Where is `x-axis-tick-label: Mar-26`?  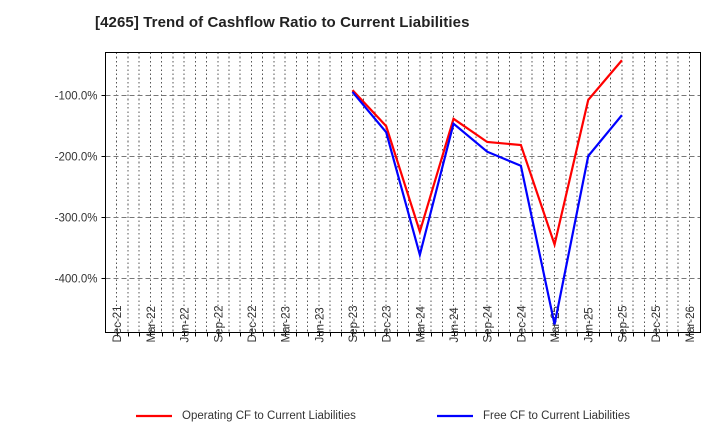 x-axis-tick-label: Mar-26 is located at coordinates (691, 324).